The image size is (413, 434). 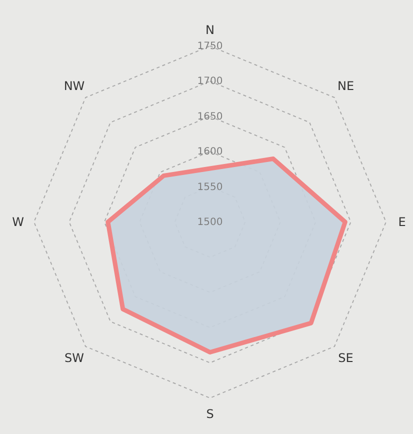 I want to click on spoke-label: SW, so click(x=74, y=357).